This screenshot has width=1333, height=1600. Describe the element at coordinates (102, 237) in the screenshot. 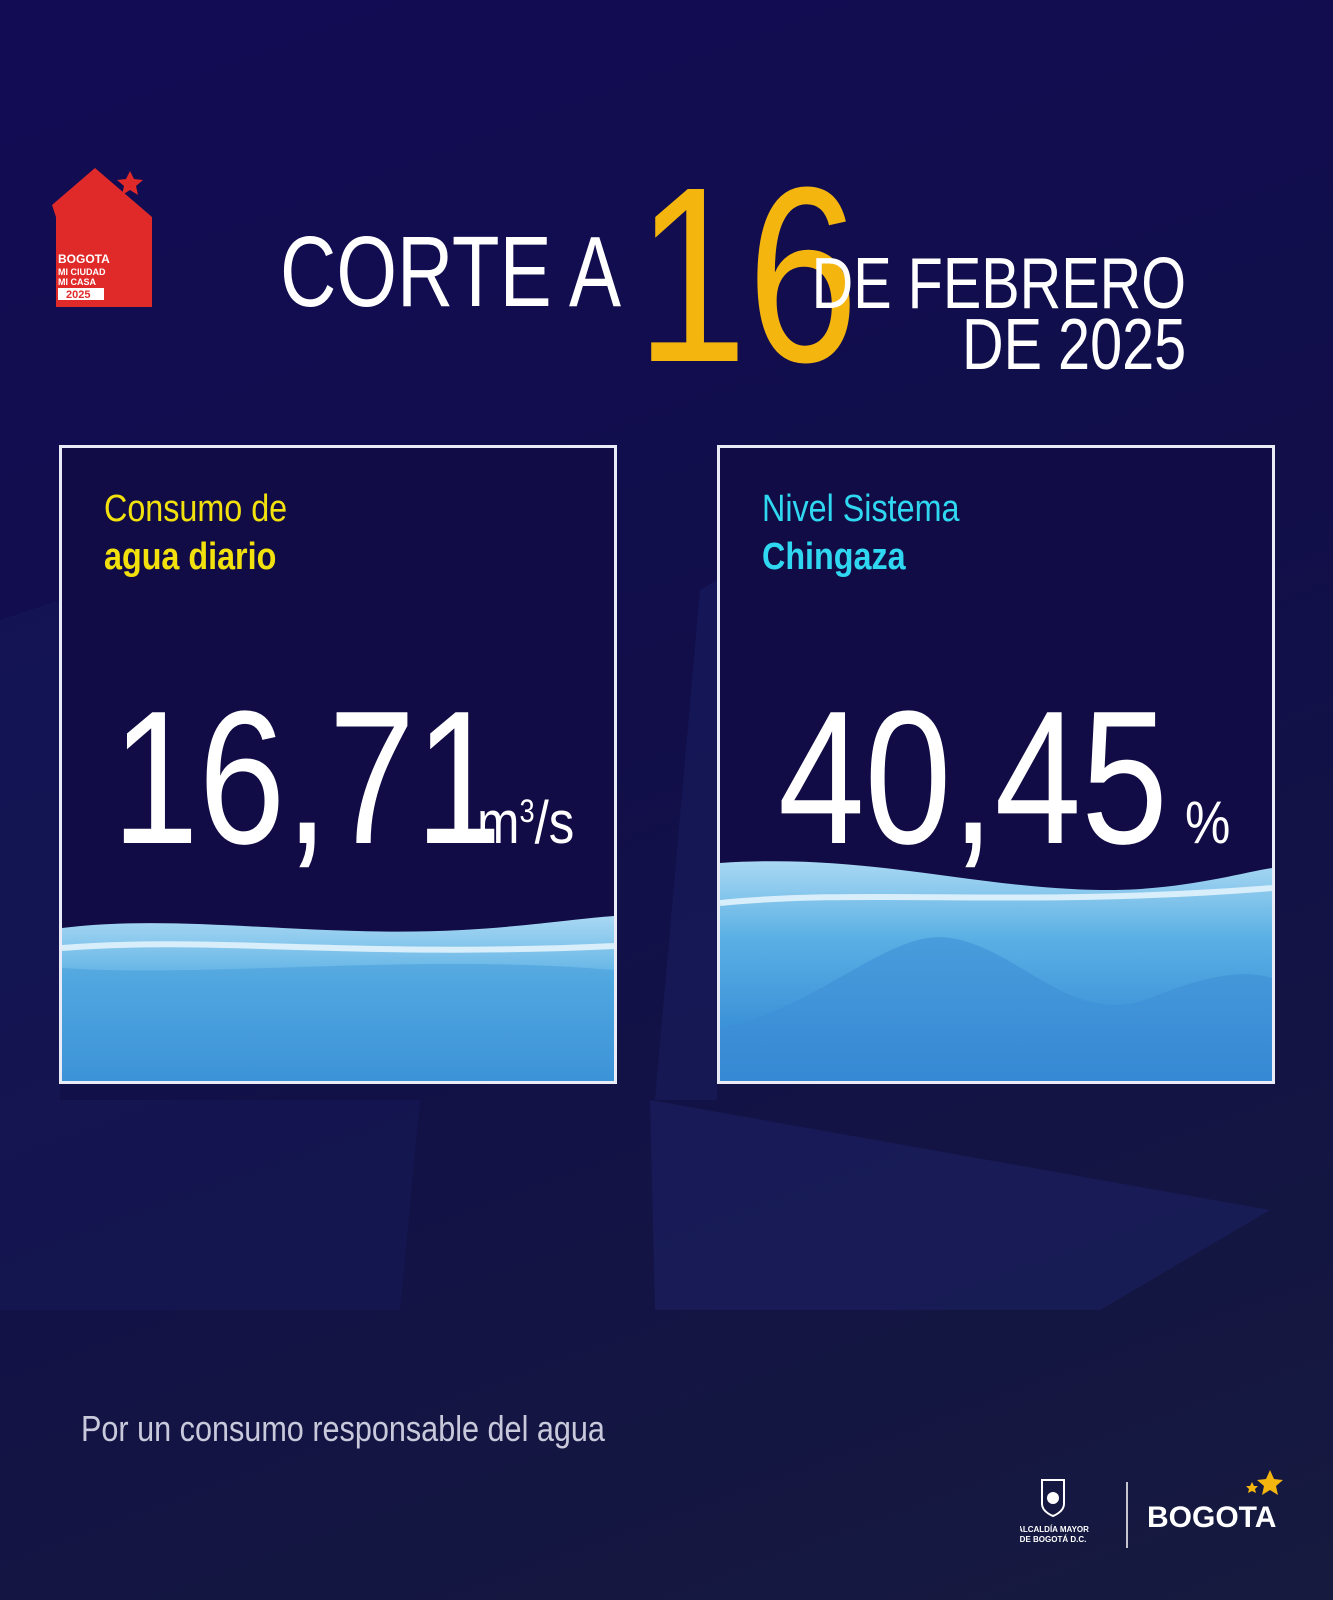

I see `logo-house: BOGOTA MI CIUDAD MI CASA 2025` at that location.